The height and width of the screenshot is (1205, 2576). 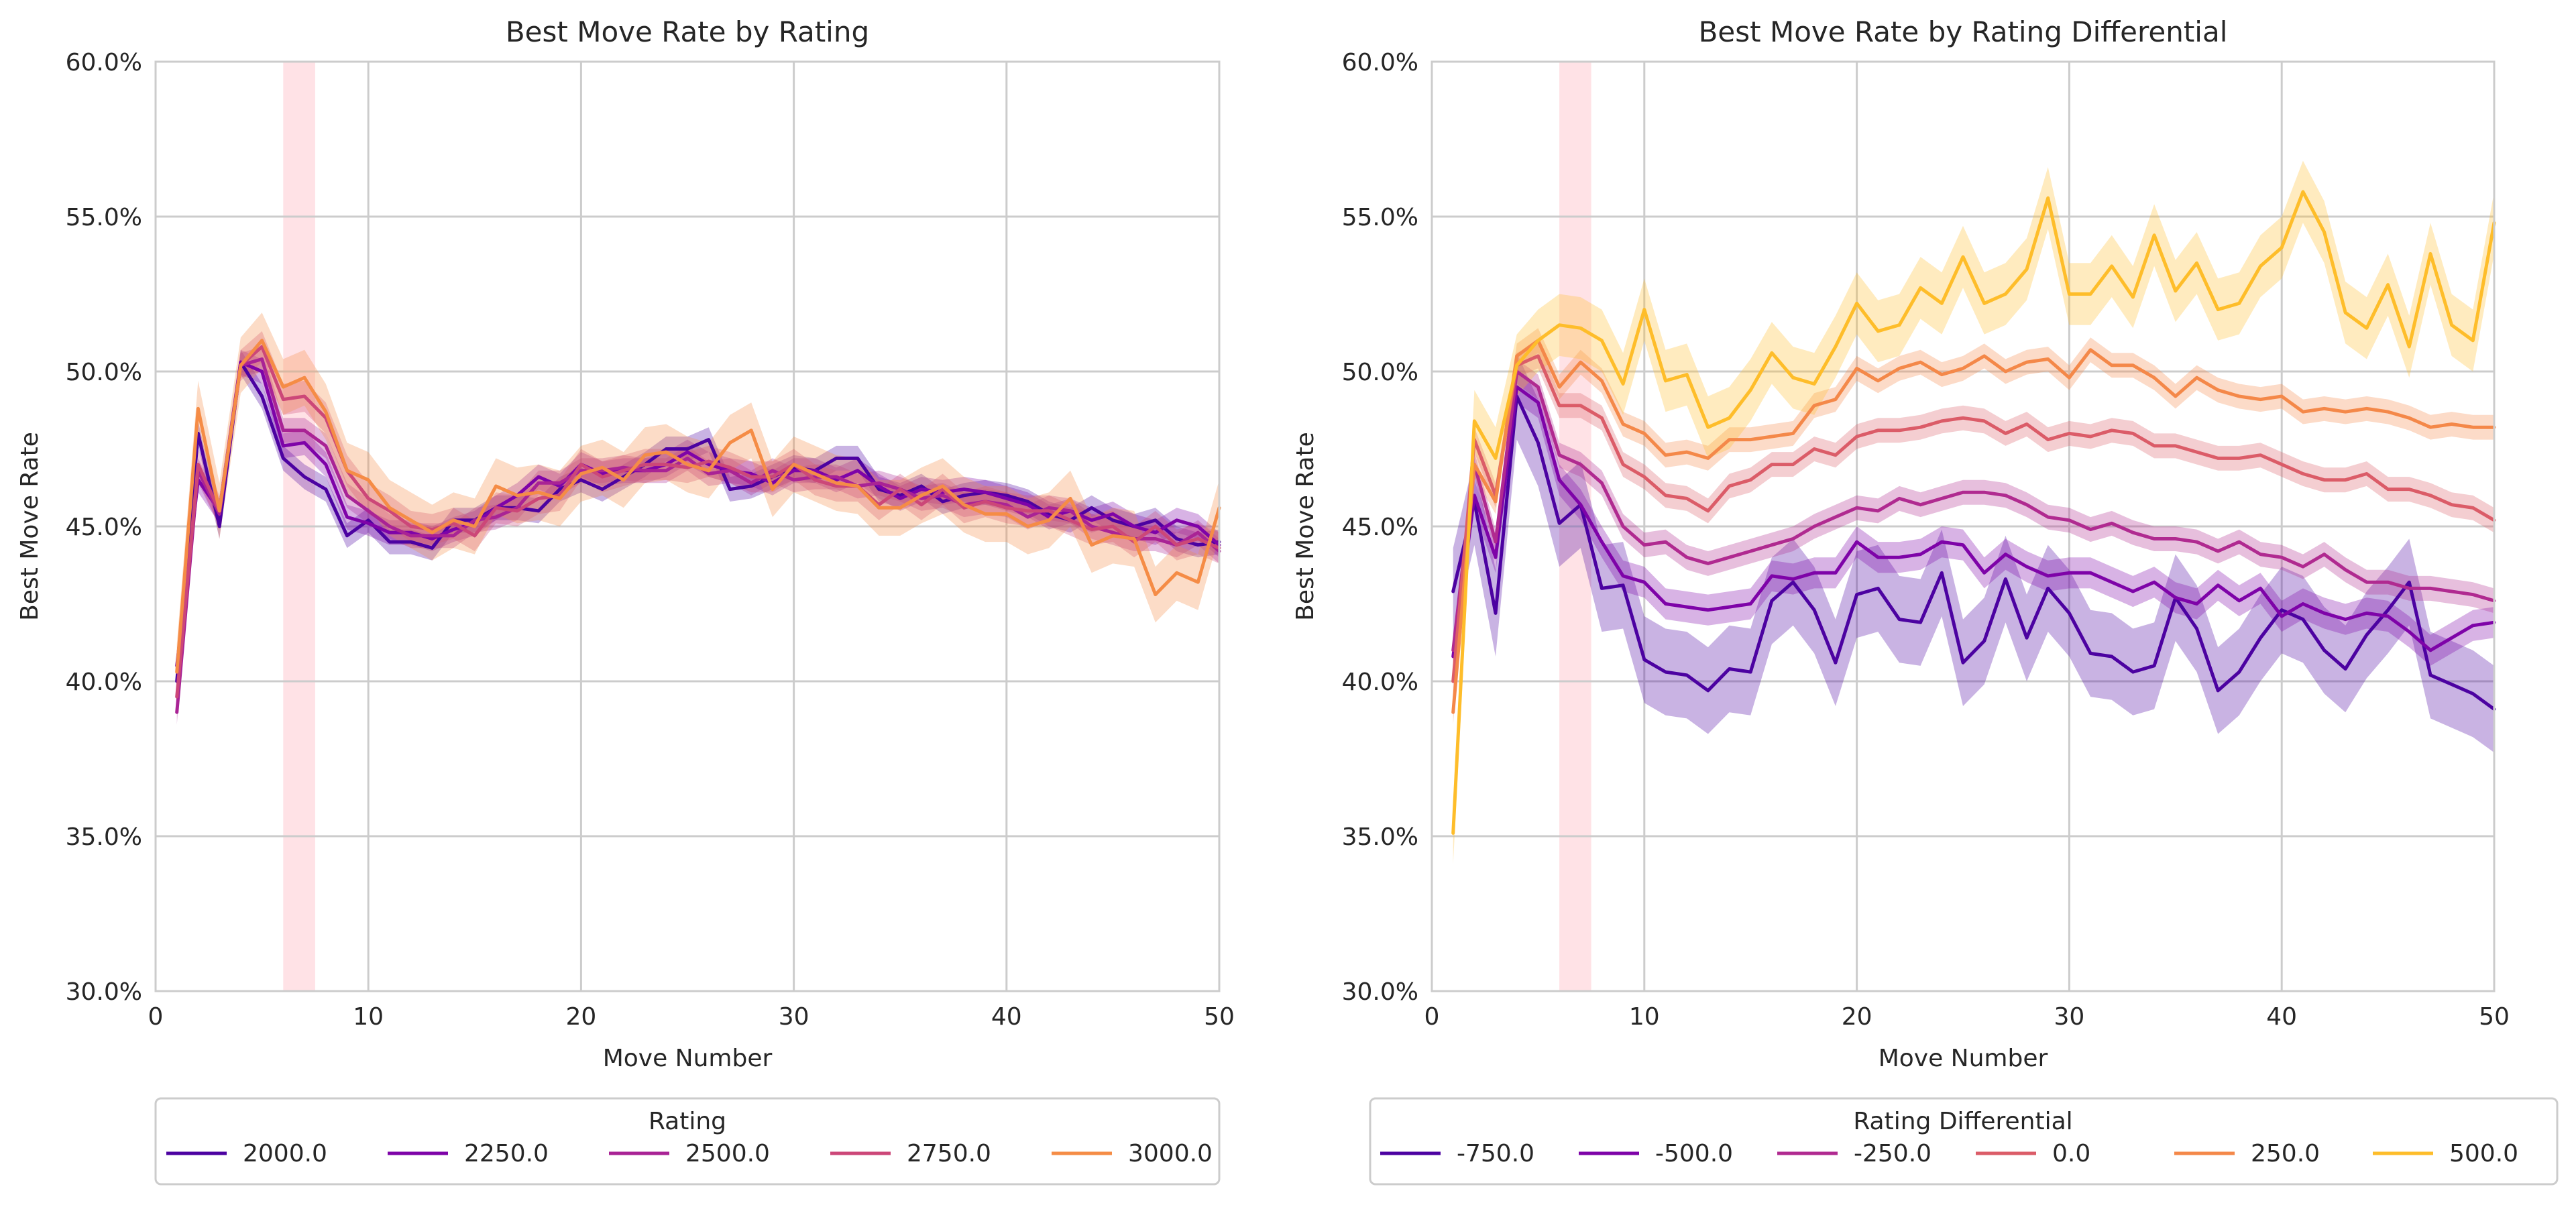 I want to click on series-line-2250.0, so click(x=698, y=514).